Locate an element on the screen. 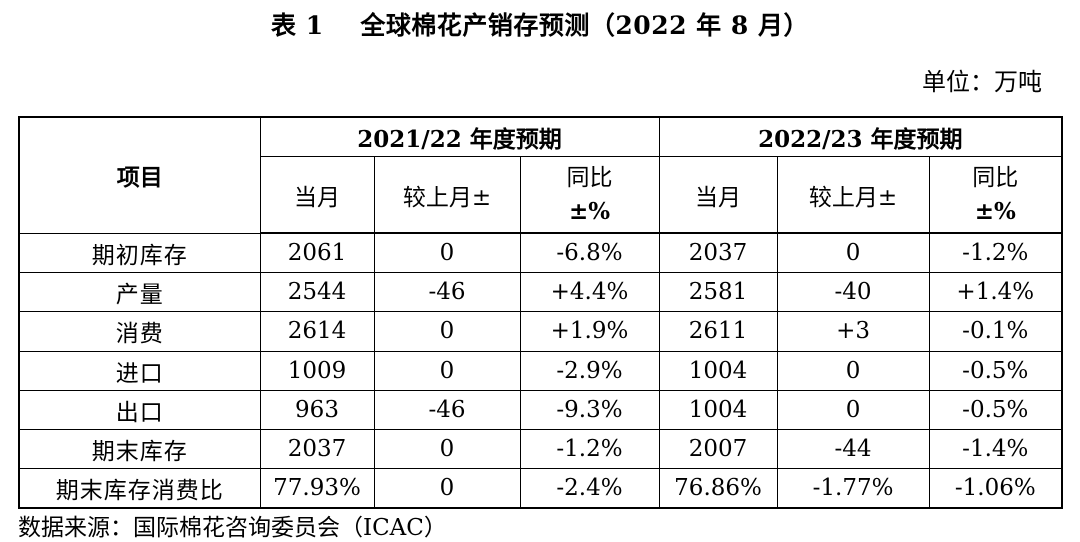  subheader-yoy-2022-23: 同比 ±% is located at coordinates (995, 195).